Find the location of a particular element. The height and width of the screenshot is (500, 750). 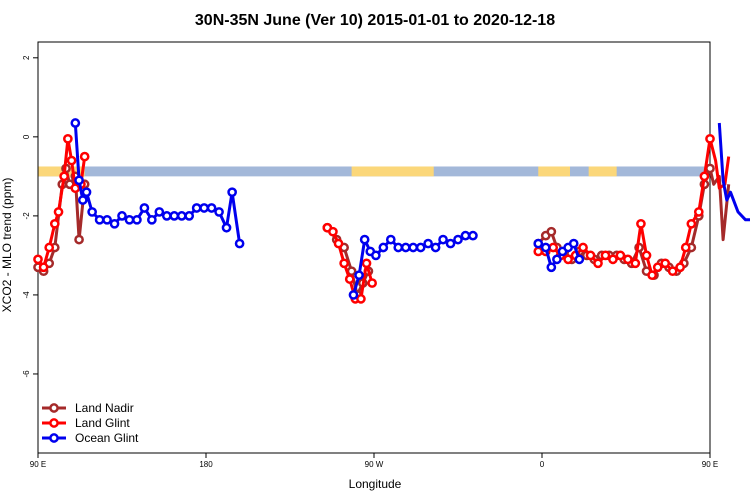

x-tick-label: 90 W is located at coordinates (374, 464).